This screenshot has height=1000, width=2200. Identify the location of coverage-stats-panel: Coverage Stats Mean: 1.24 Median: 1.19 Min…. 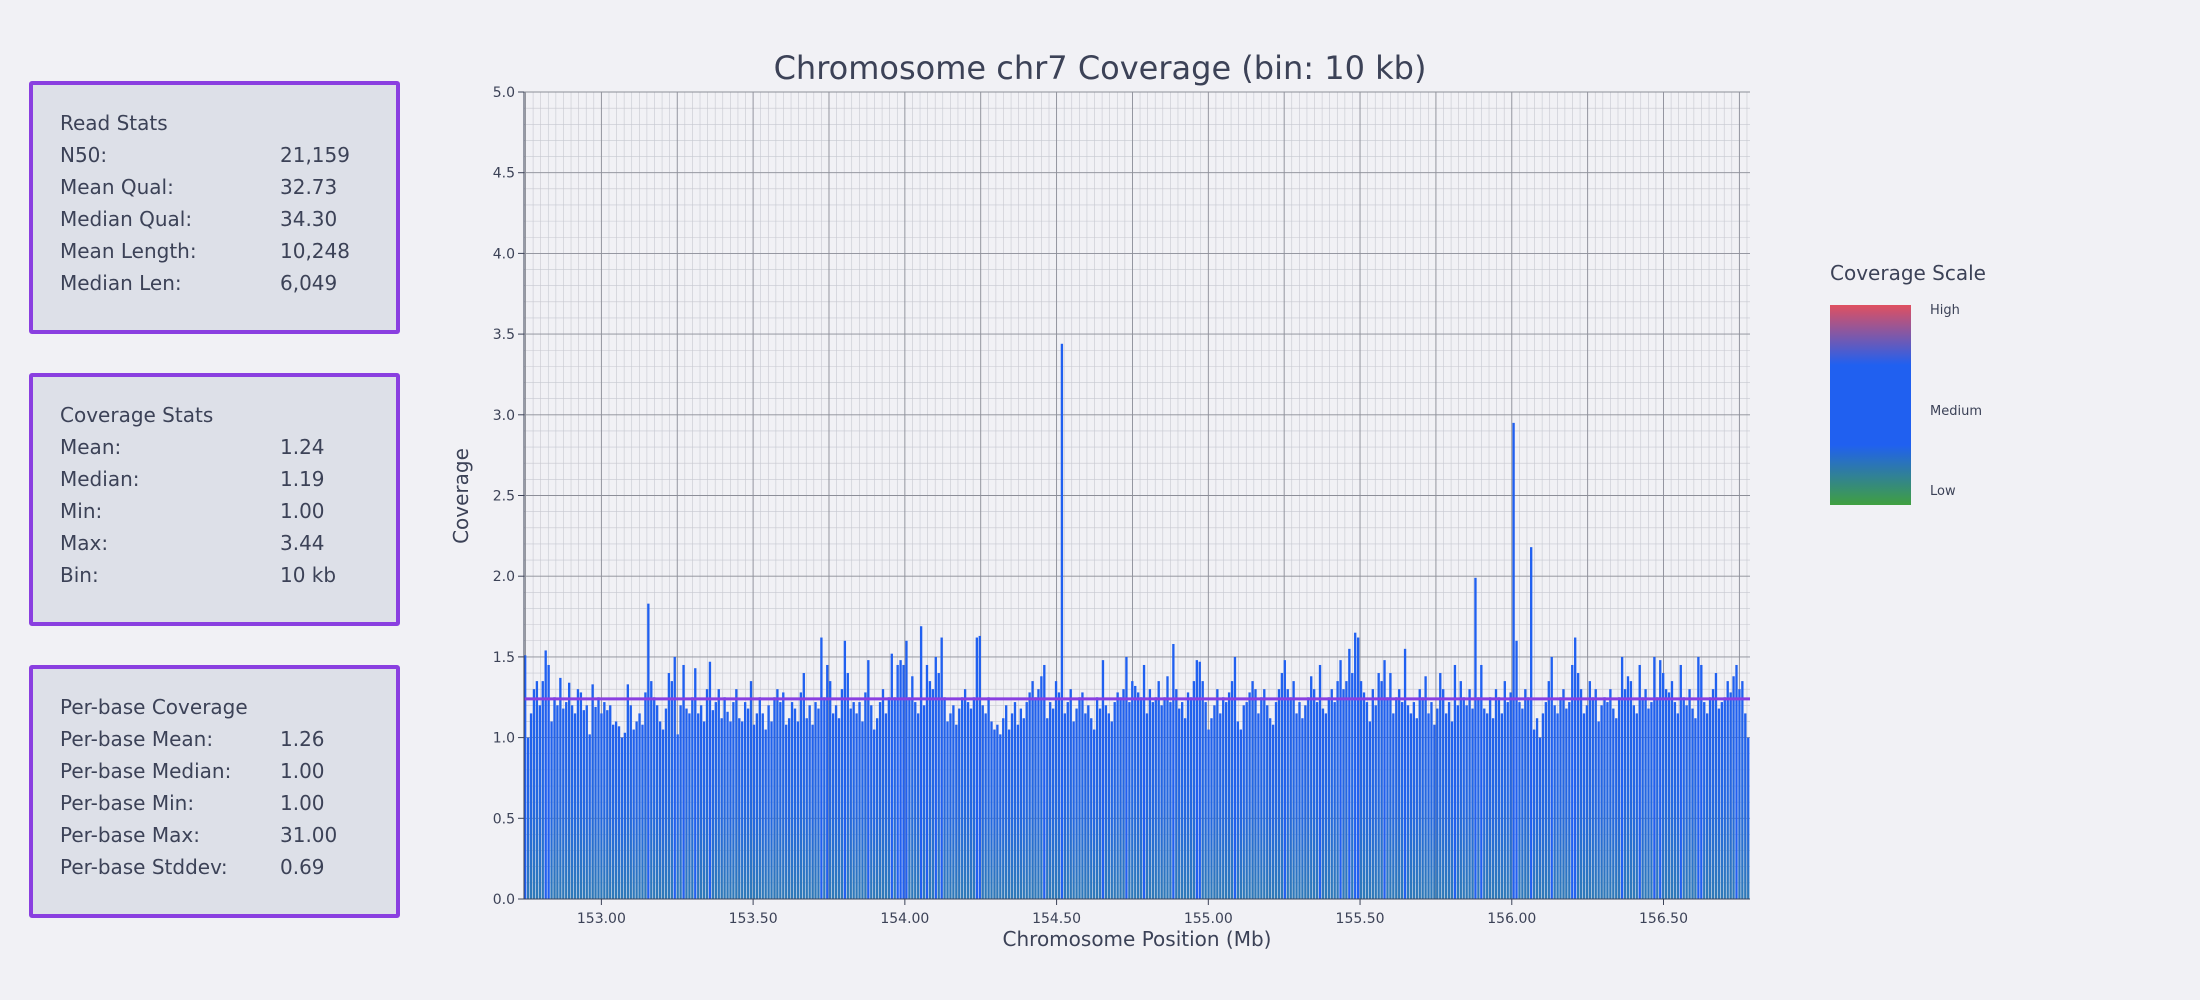
(214, 499).